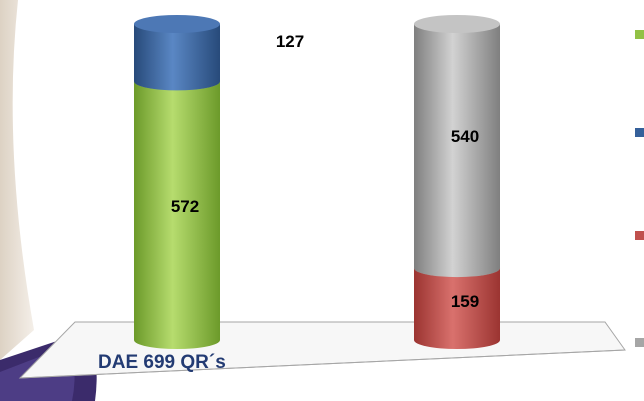  Describe the element at coordinates (465, 301) in the screenshot. I see `data-label: 159` at that location.